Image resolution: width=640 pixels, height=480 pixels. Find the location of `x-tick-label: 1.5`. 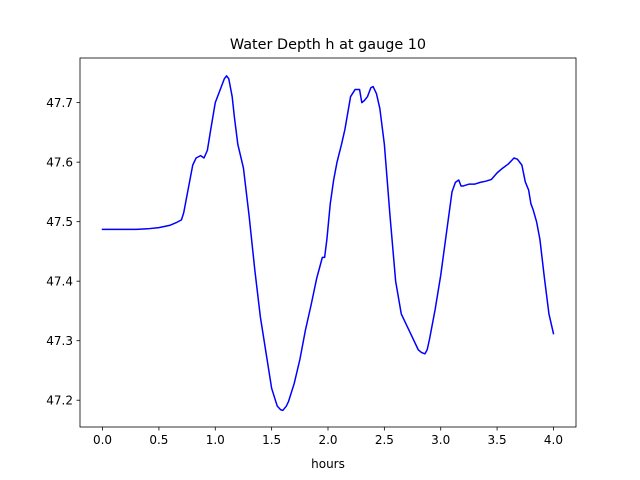

x-tick-label: 1.5 is located at coordinates (271, 440).